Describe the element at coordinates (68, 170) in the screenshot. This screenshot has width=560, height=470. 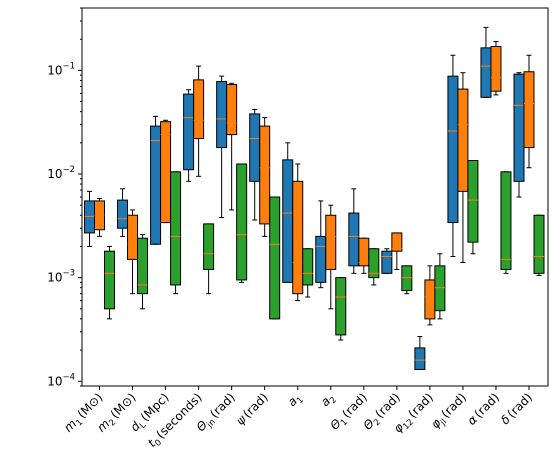
I see `y-tick-exponent: −2` at that location.